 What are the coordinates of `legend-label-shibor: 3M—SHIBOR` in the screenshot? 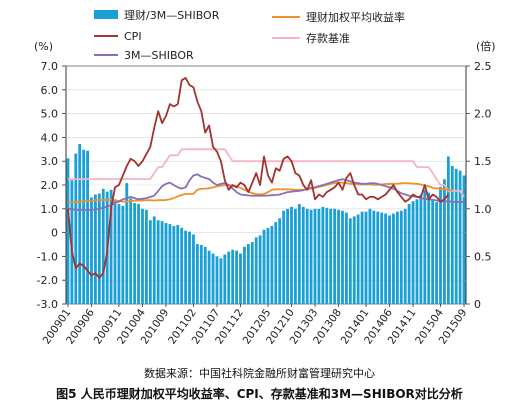 It's located at (159, 55).